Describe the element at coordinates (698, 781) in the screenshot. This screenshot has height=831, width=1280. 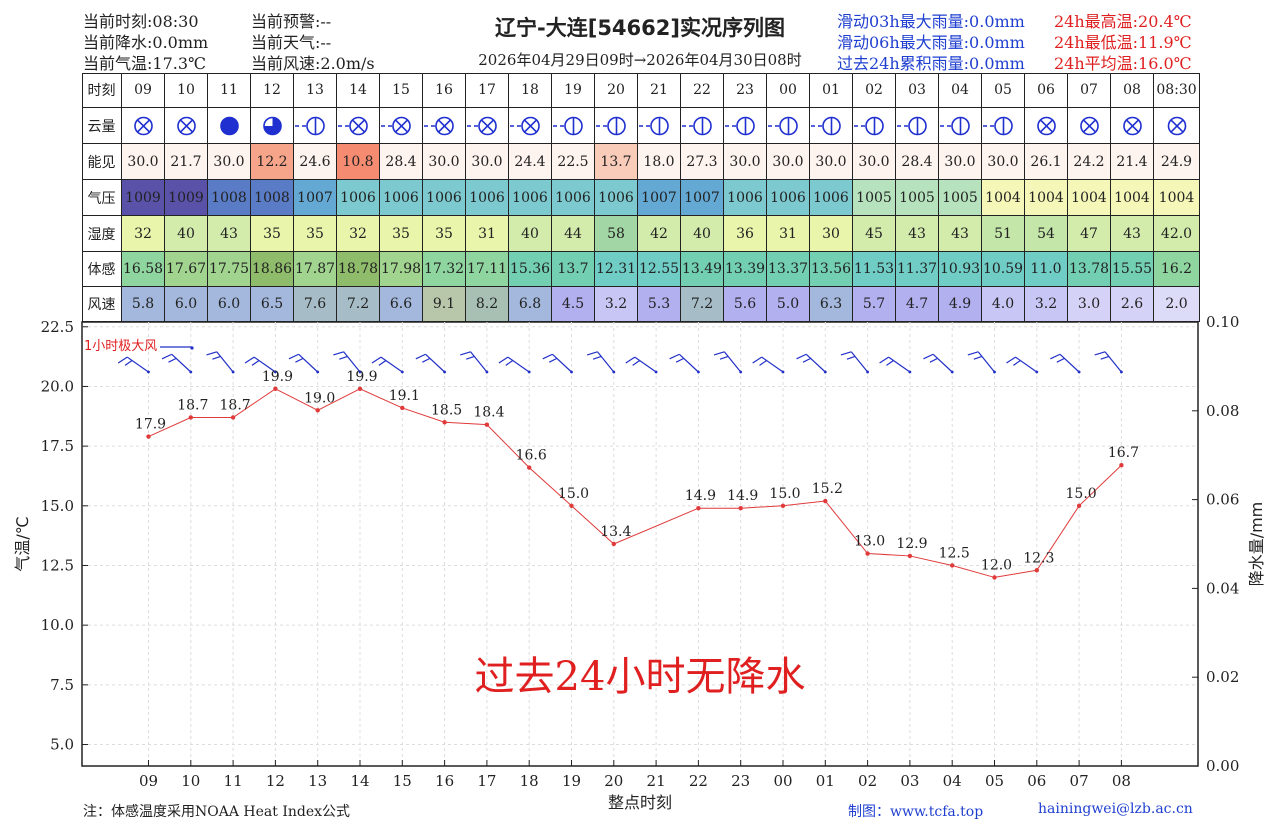
I see `x-tick-label: 22` at that location.